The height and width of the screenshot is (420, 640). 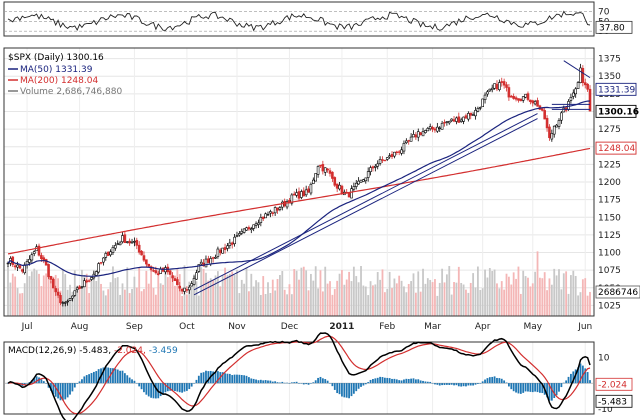 What do you see at coordinates (56, 70) in the screenshot?
I see `legend-entry: MA(50) 1331.39` at bounding box center [56, 70].